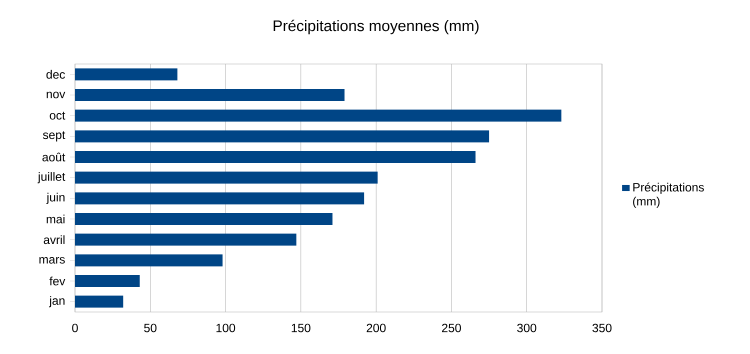  What do you see at coordinates (55, 219) in the screenshot?
I see `y-tick-label: mai` at bounding box center [55, 219].